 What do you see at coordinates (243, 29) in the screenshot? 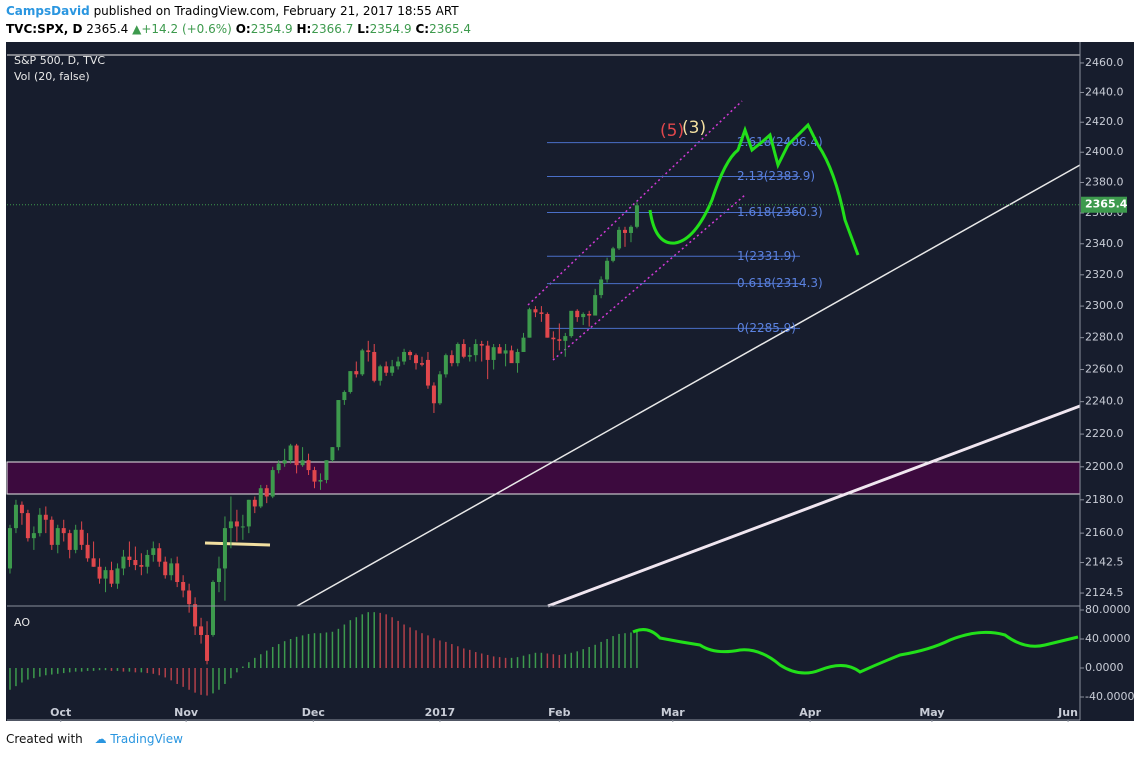
I see `o-label: O:` at bounding box center [243, 29].